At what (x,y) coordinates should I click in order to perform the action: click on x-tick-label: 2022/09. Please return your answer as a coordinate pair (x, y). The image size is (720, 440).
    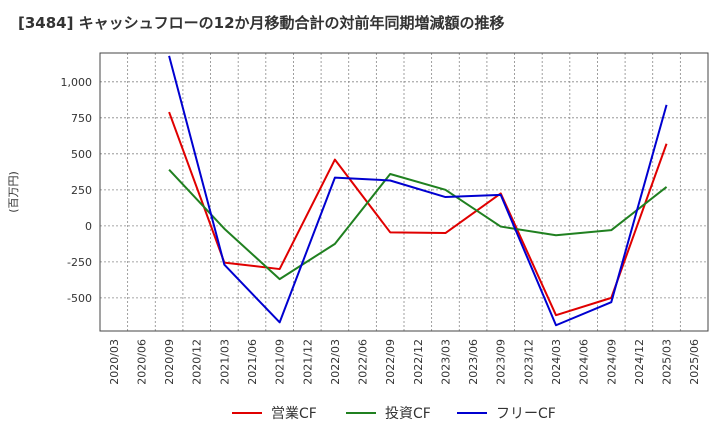
    Looking at the image, I should click on (390, 362).